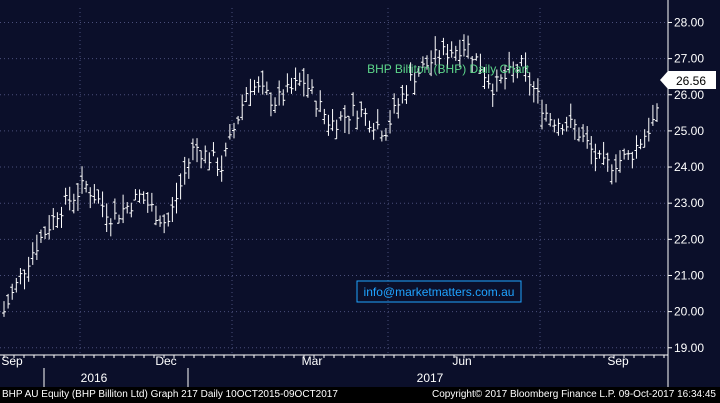 This screenshot has height=403, width=720. Describe the element at coordinates (430, 378) in the screenshot. I see `x-year-label: 2017` at that location.